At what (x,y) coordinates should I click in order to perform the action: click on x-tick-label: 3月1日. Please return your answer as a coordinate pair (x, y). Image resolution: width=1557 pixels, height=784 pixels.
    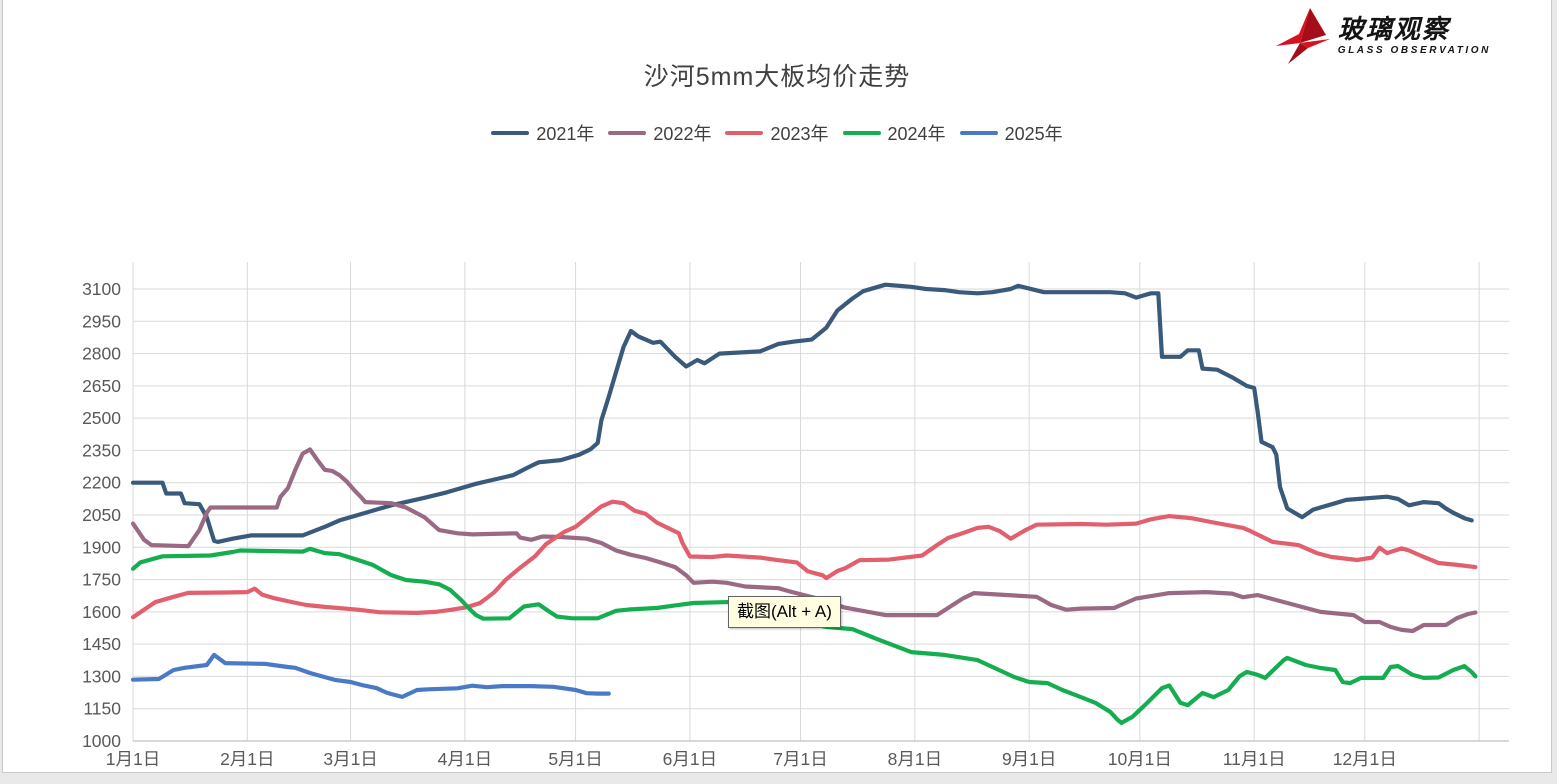
    Looking at the image, I should click on (350, 759).